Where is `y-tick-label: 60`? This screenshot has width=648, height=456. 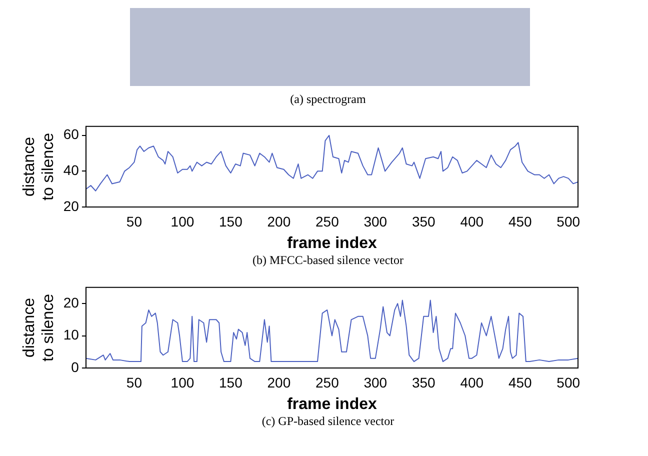 y-tick-label: 60 is located at coordinates (71, 134).